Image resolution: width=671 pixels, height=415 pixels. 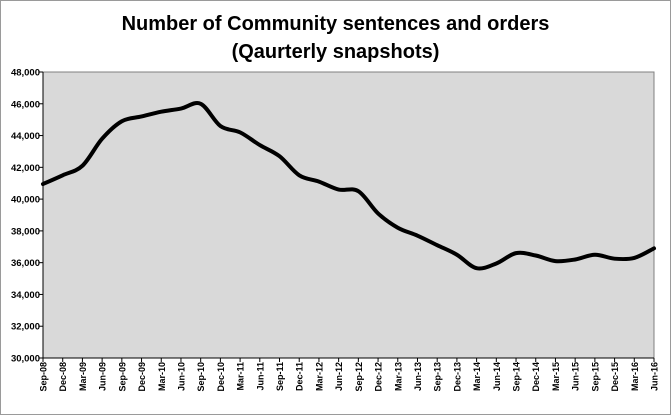 What do you see at coordinates (536, 377) in the screenshot?
I see `x-tick-label: Dec-14` at bounding box center [536, 377].